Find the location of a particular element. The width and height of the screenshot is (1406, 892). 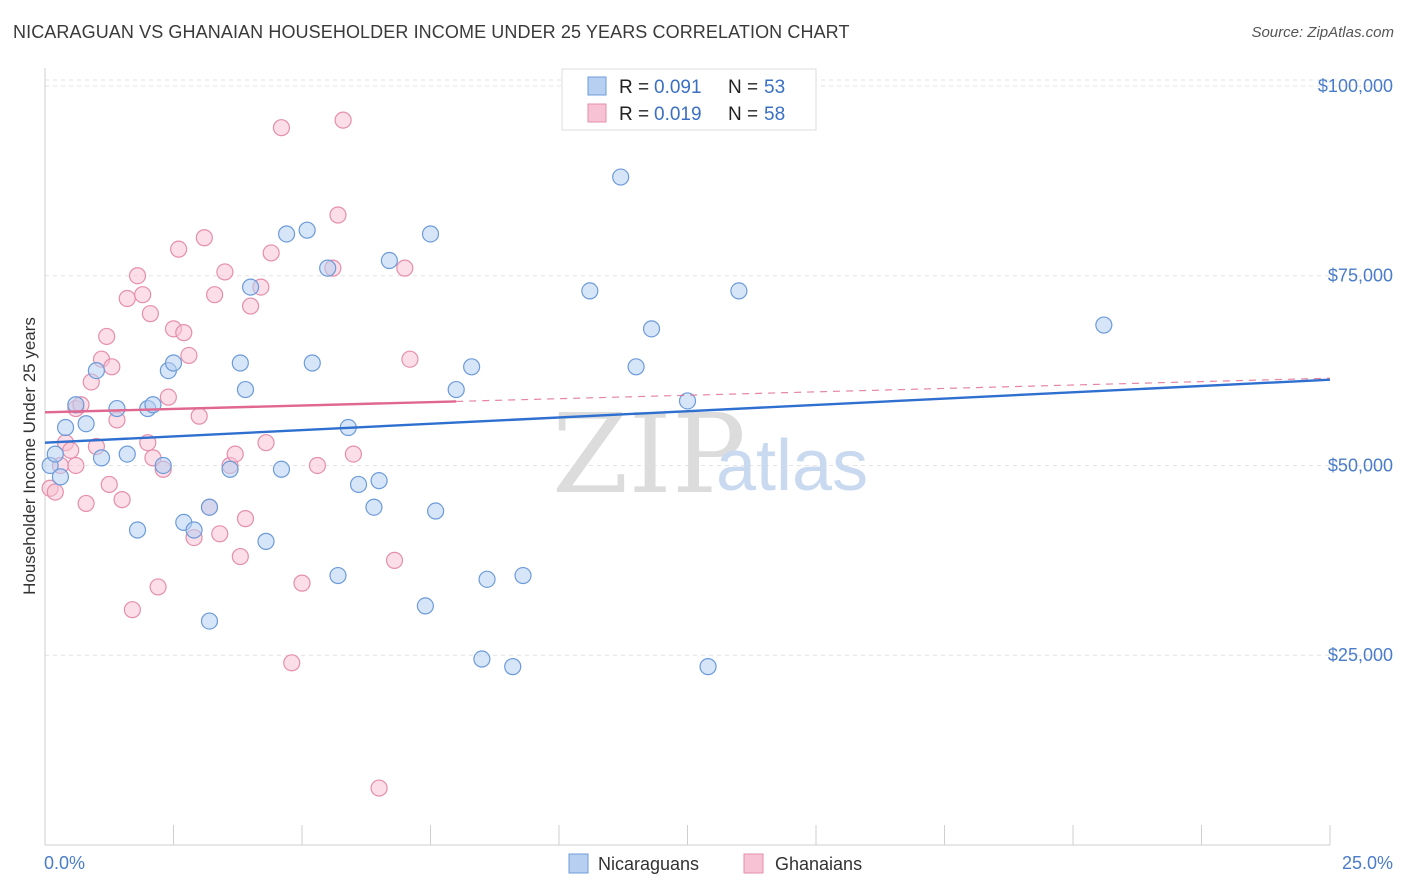

watermark: ZIP atlas is located at coordinates (710, 454).